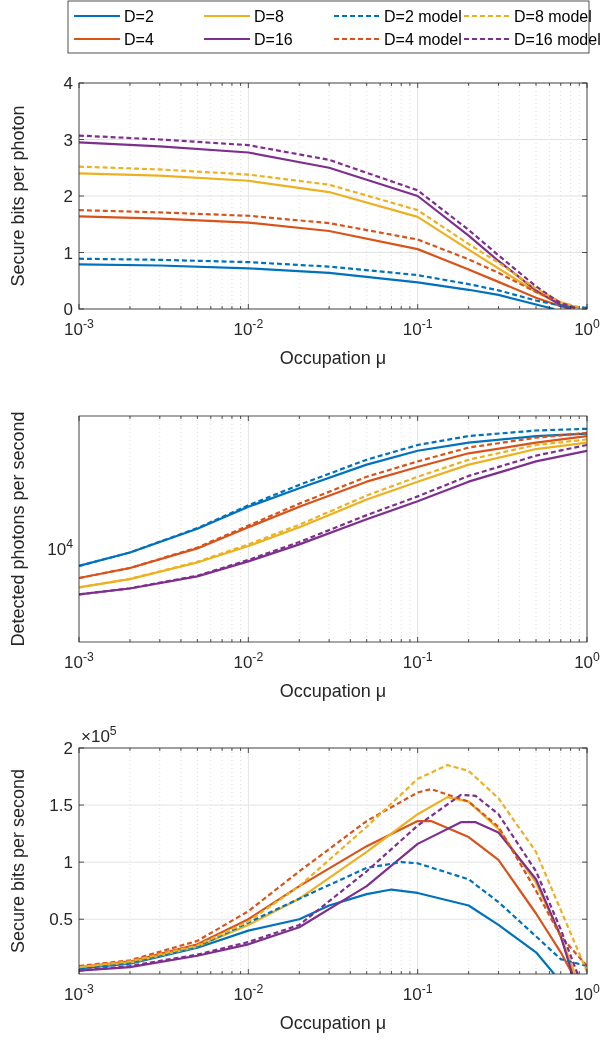 This screenshot has width=600, height=1053. What do you see at coordinates (557, 39) in the screenshot?
I see `legend-label: D=16 model` at bounding box center [557, 39].